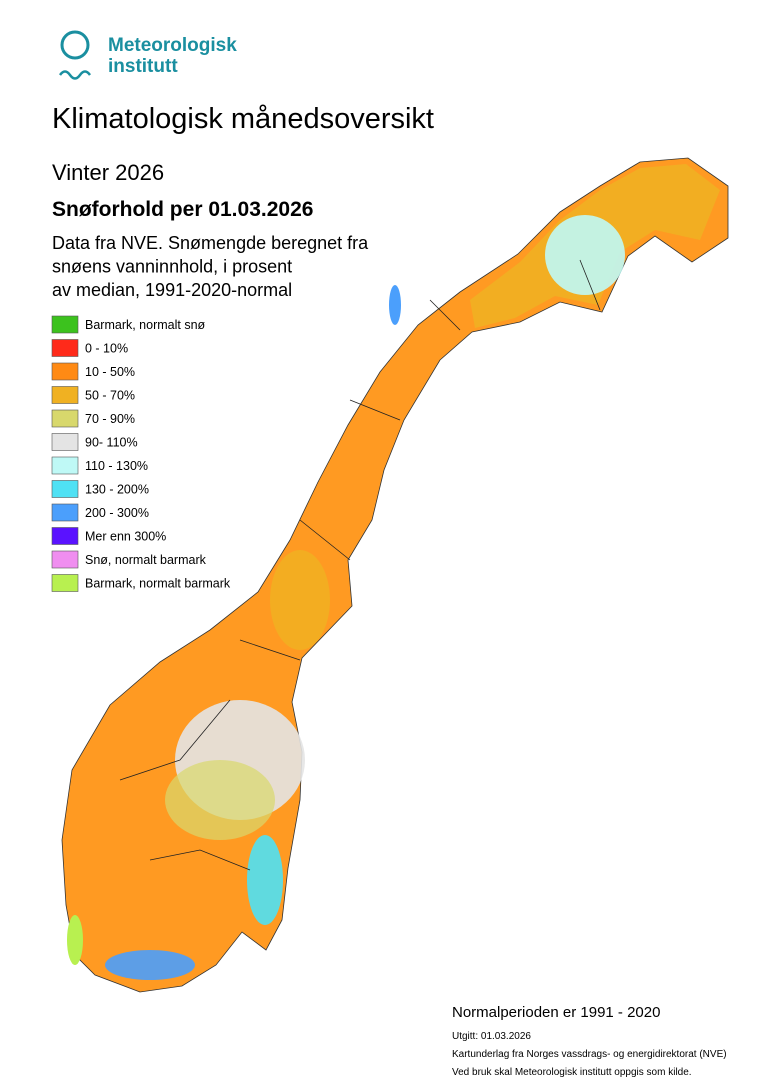 The height and width of the screenshot is (1078, 768). I want to click on legend-label: 0 - 10%, so click(106, 349).